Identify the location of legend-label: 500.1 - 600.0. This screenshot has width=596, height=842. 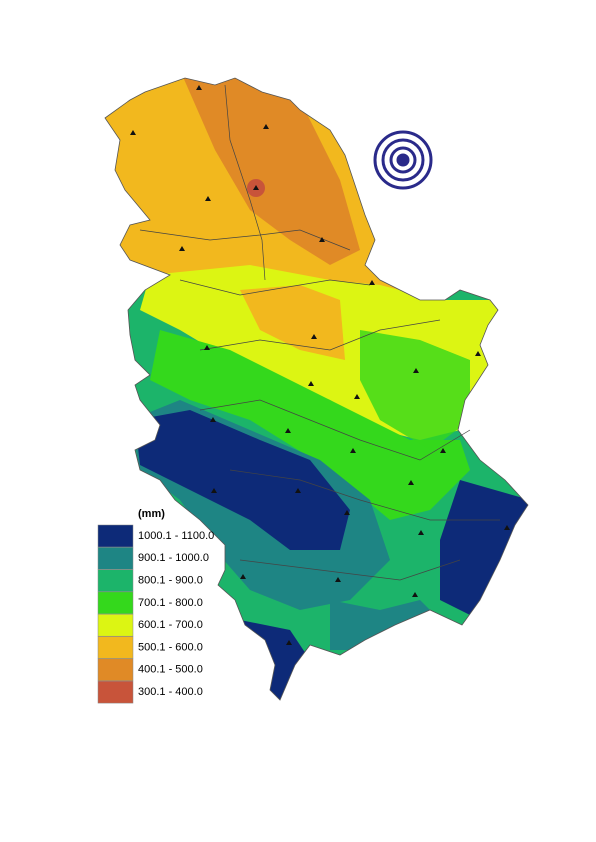
(170, 647).